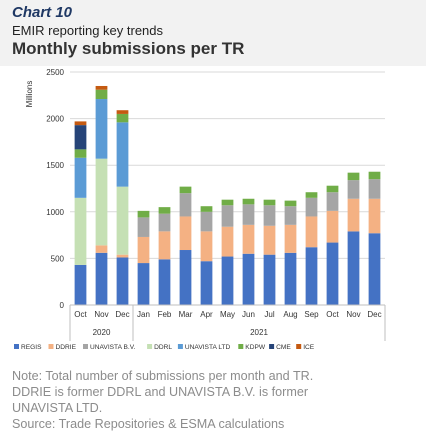  Describe the element at coordinates (112, 347) in the screenshot. I see `legend-item-unavista-b-v-: UNAVISTA B.V.` at that location.